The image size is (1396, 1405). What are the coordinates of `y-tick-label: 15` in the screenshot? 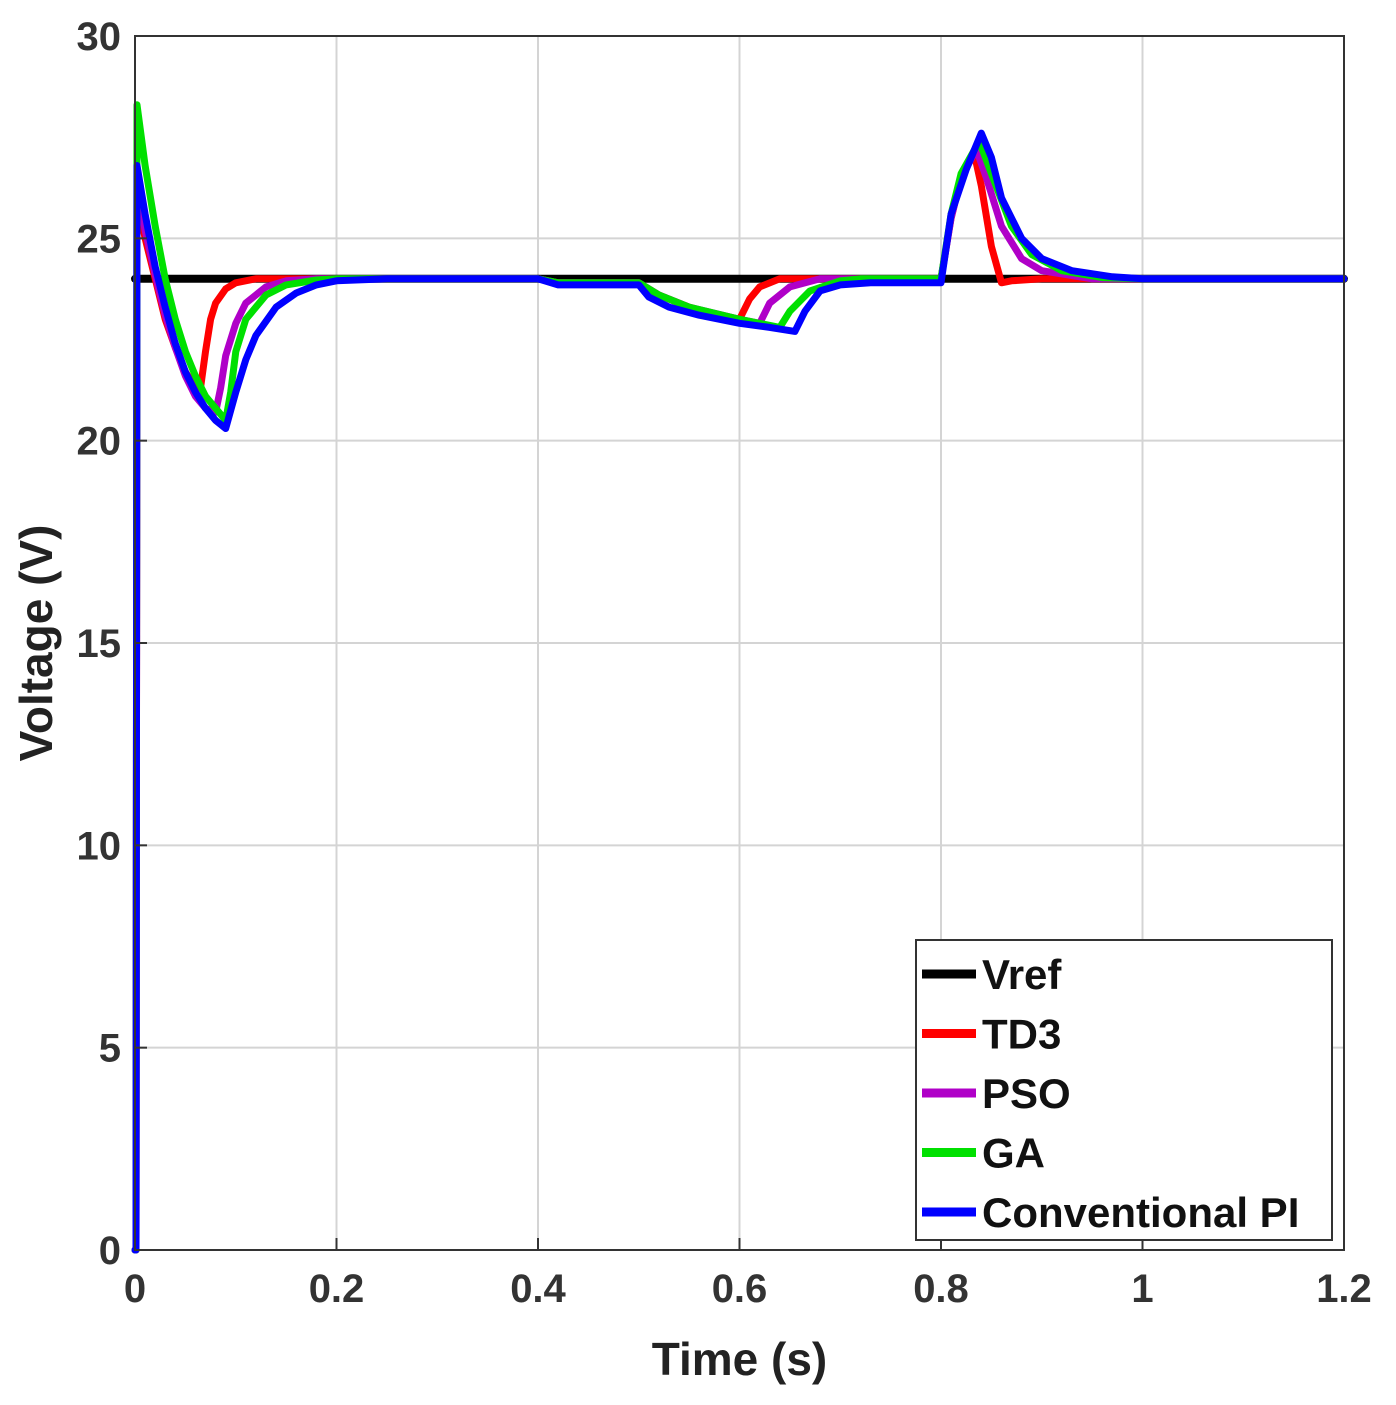 It's located at (99, 644).